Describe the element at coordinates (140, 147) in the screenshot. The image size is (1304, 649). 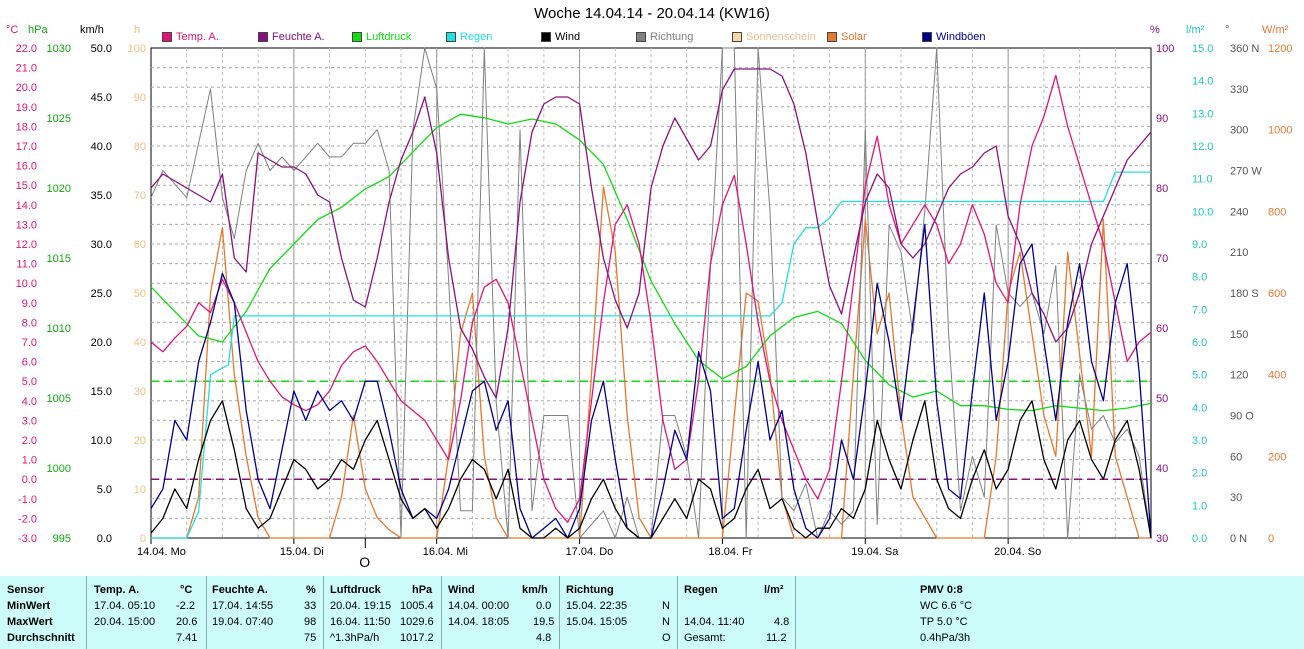
I see `sunshine-tick-label: 80` at that location.